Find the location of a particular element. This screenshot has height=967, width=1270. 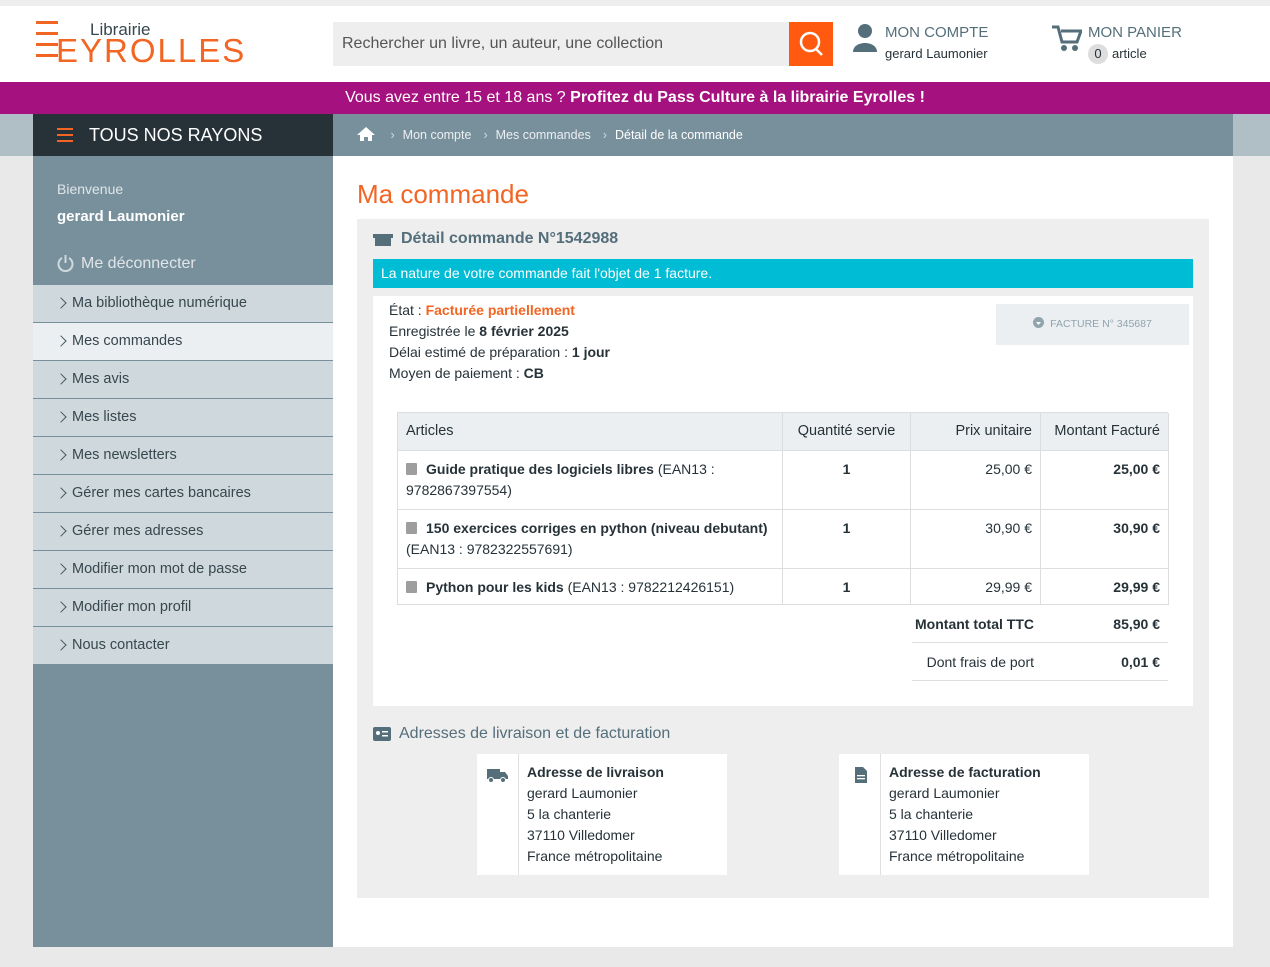

status-label: Enregistrée le is located at coordinates (432, 331).